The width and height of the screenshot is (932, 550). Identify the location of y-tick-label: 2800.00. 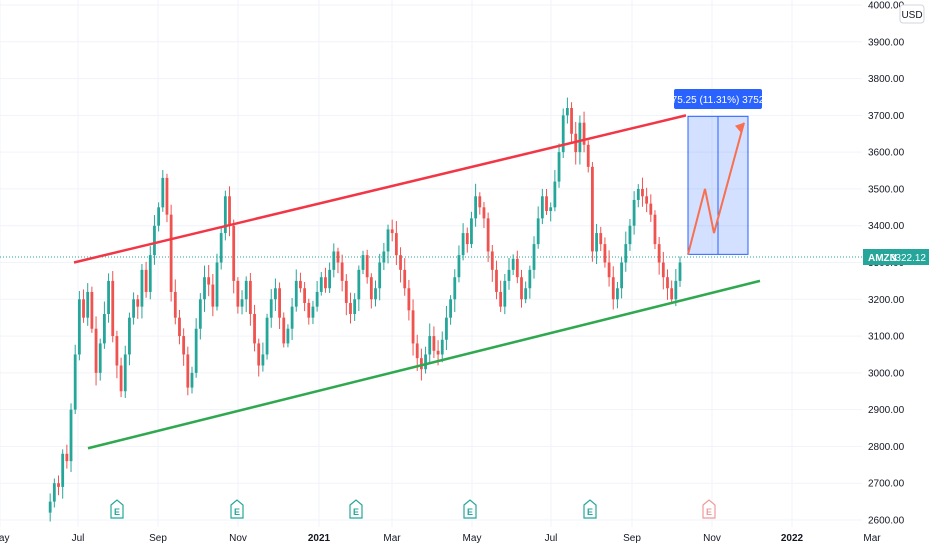
(886, 447).